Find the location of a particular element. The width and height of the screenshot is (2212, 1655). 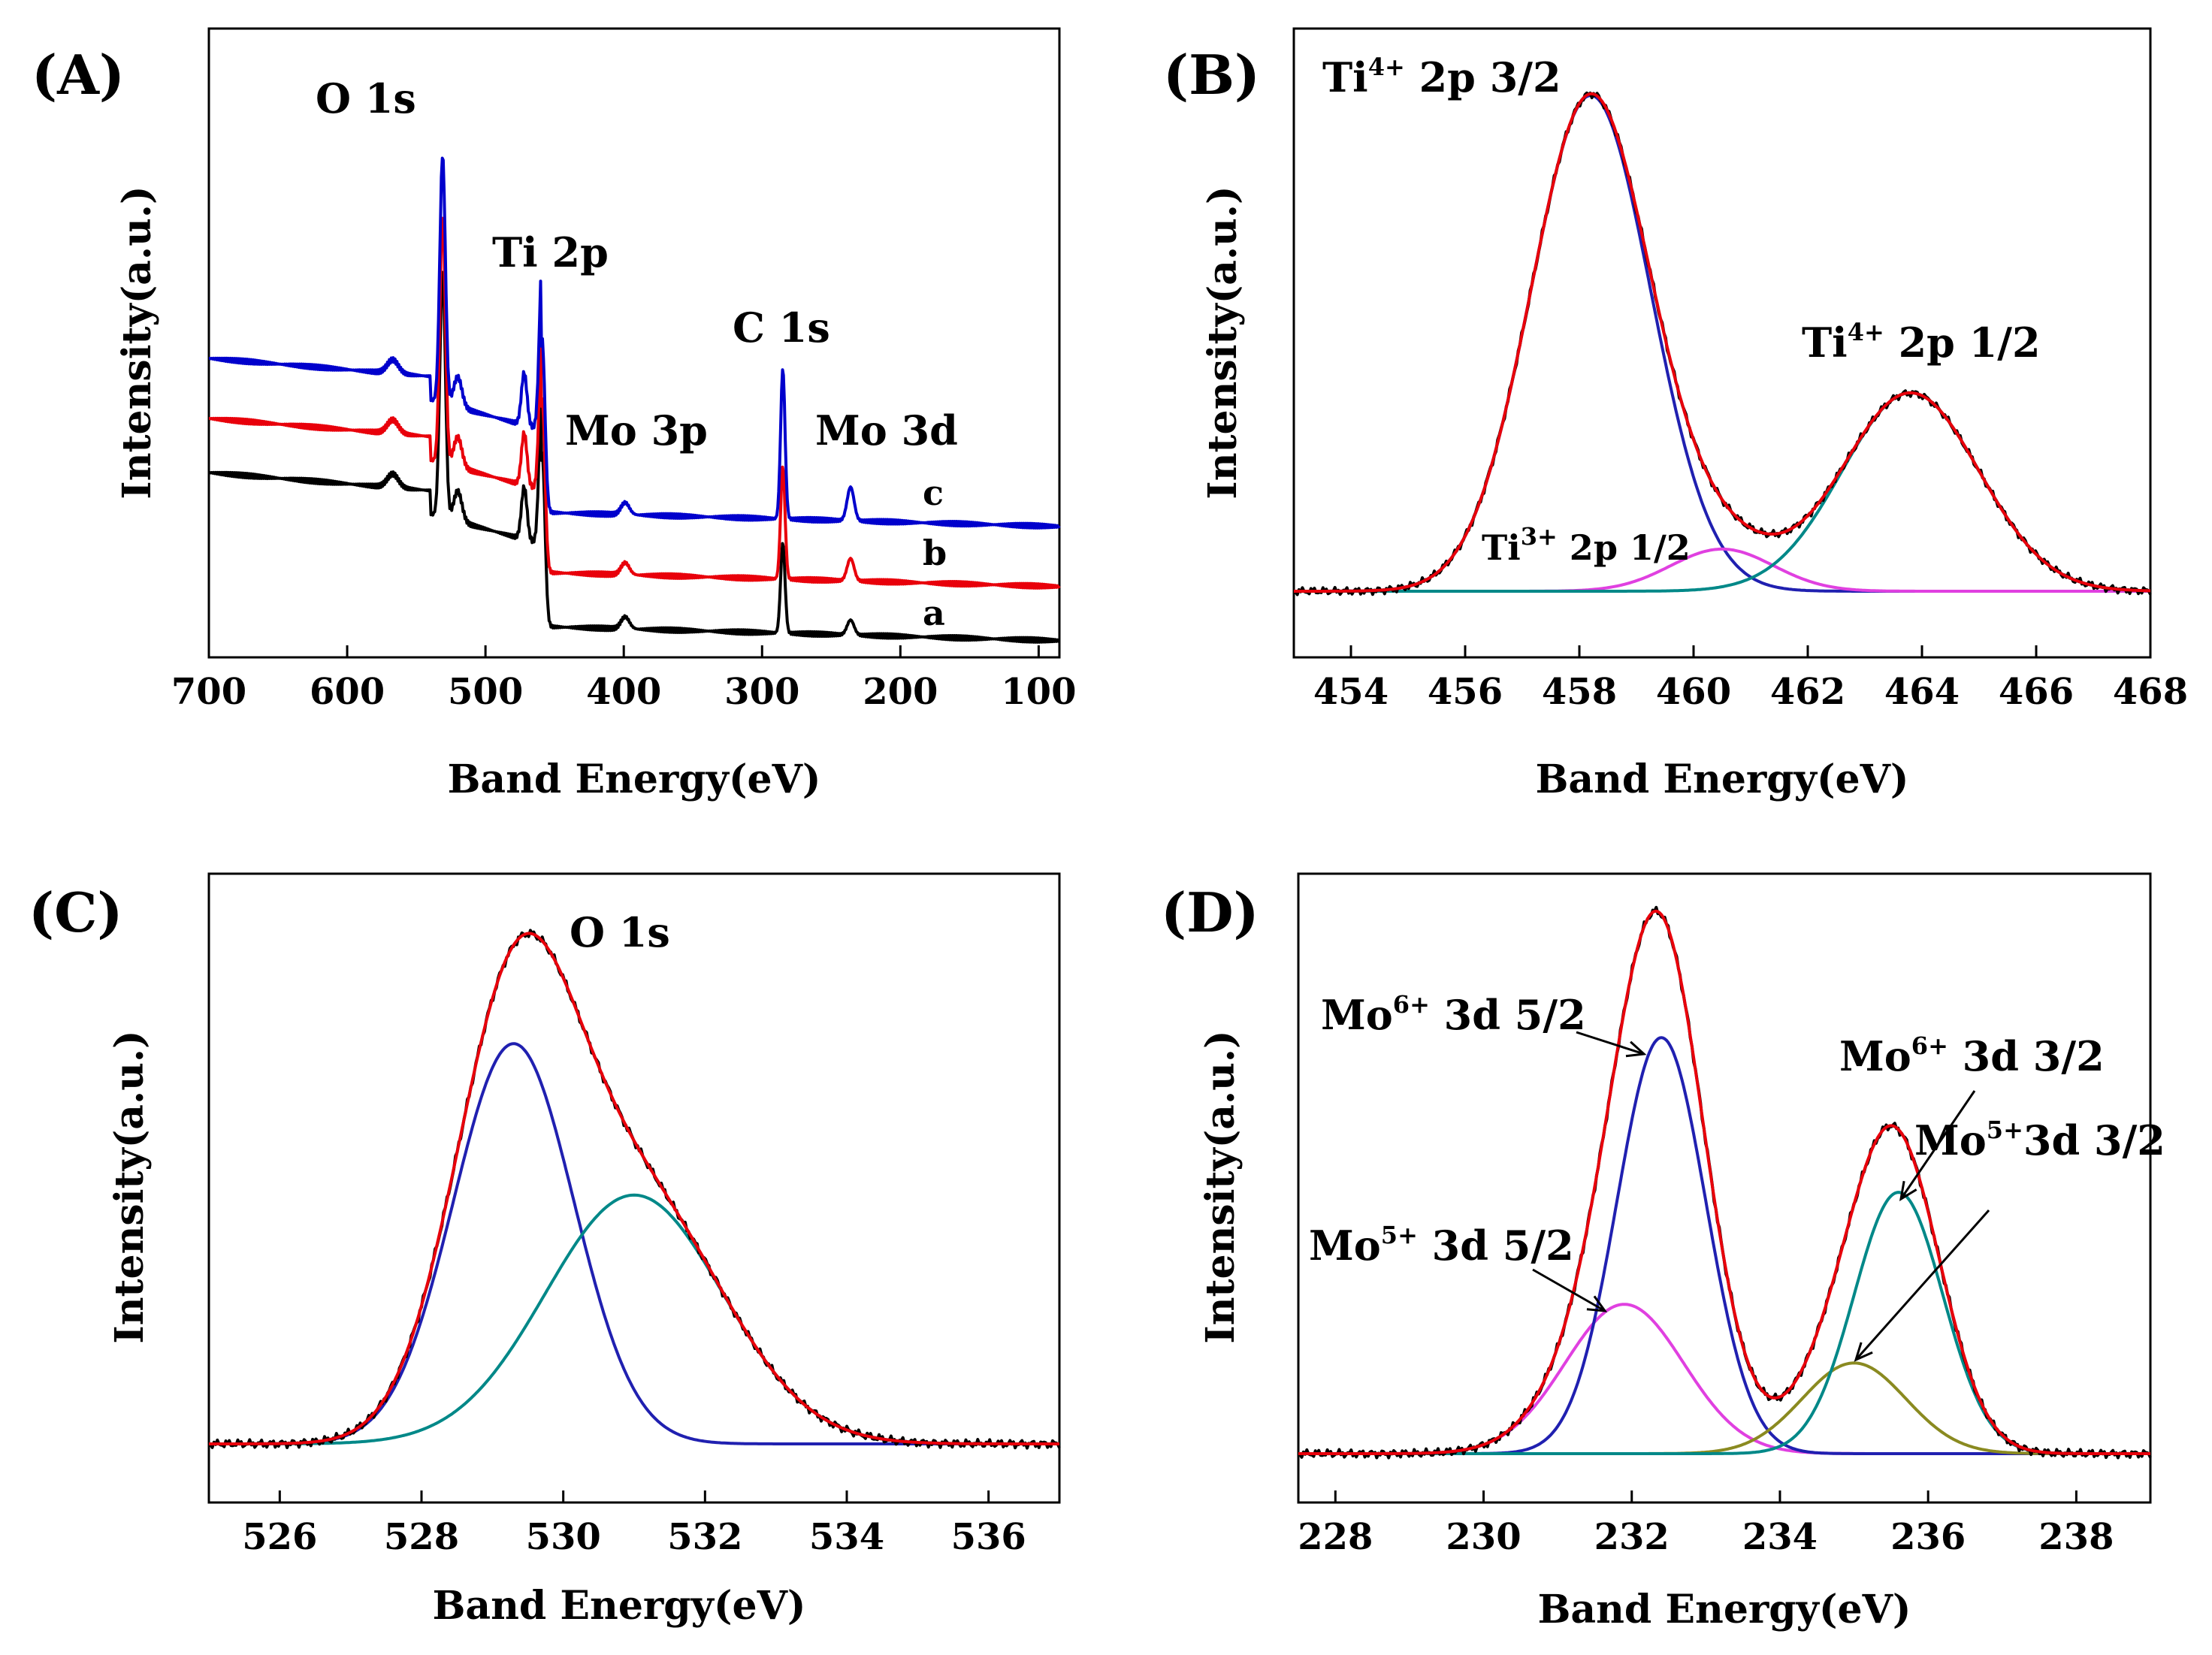

panel-a-ylabel: Intensity(a.u.) is located at coordinates (137, 342).